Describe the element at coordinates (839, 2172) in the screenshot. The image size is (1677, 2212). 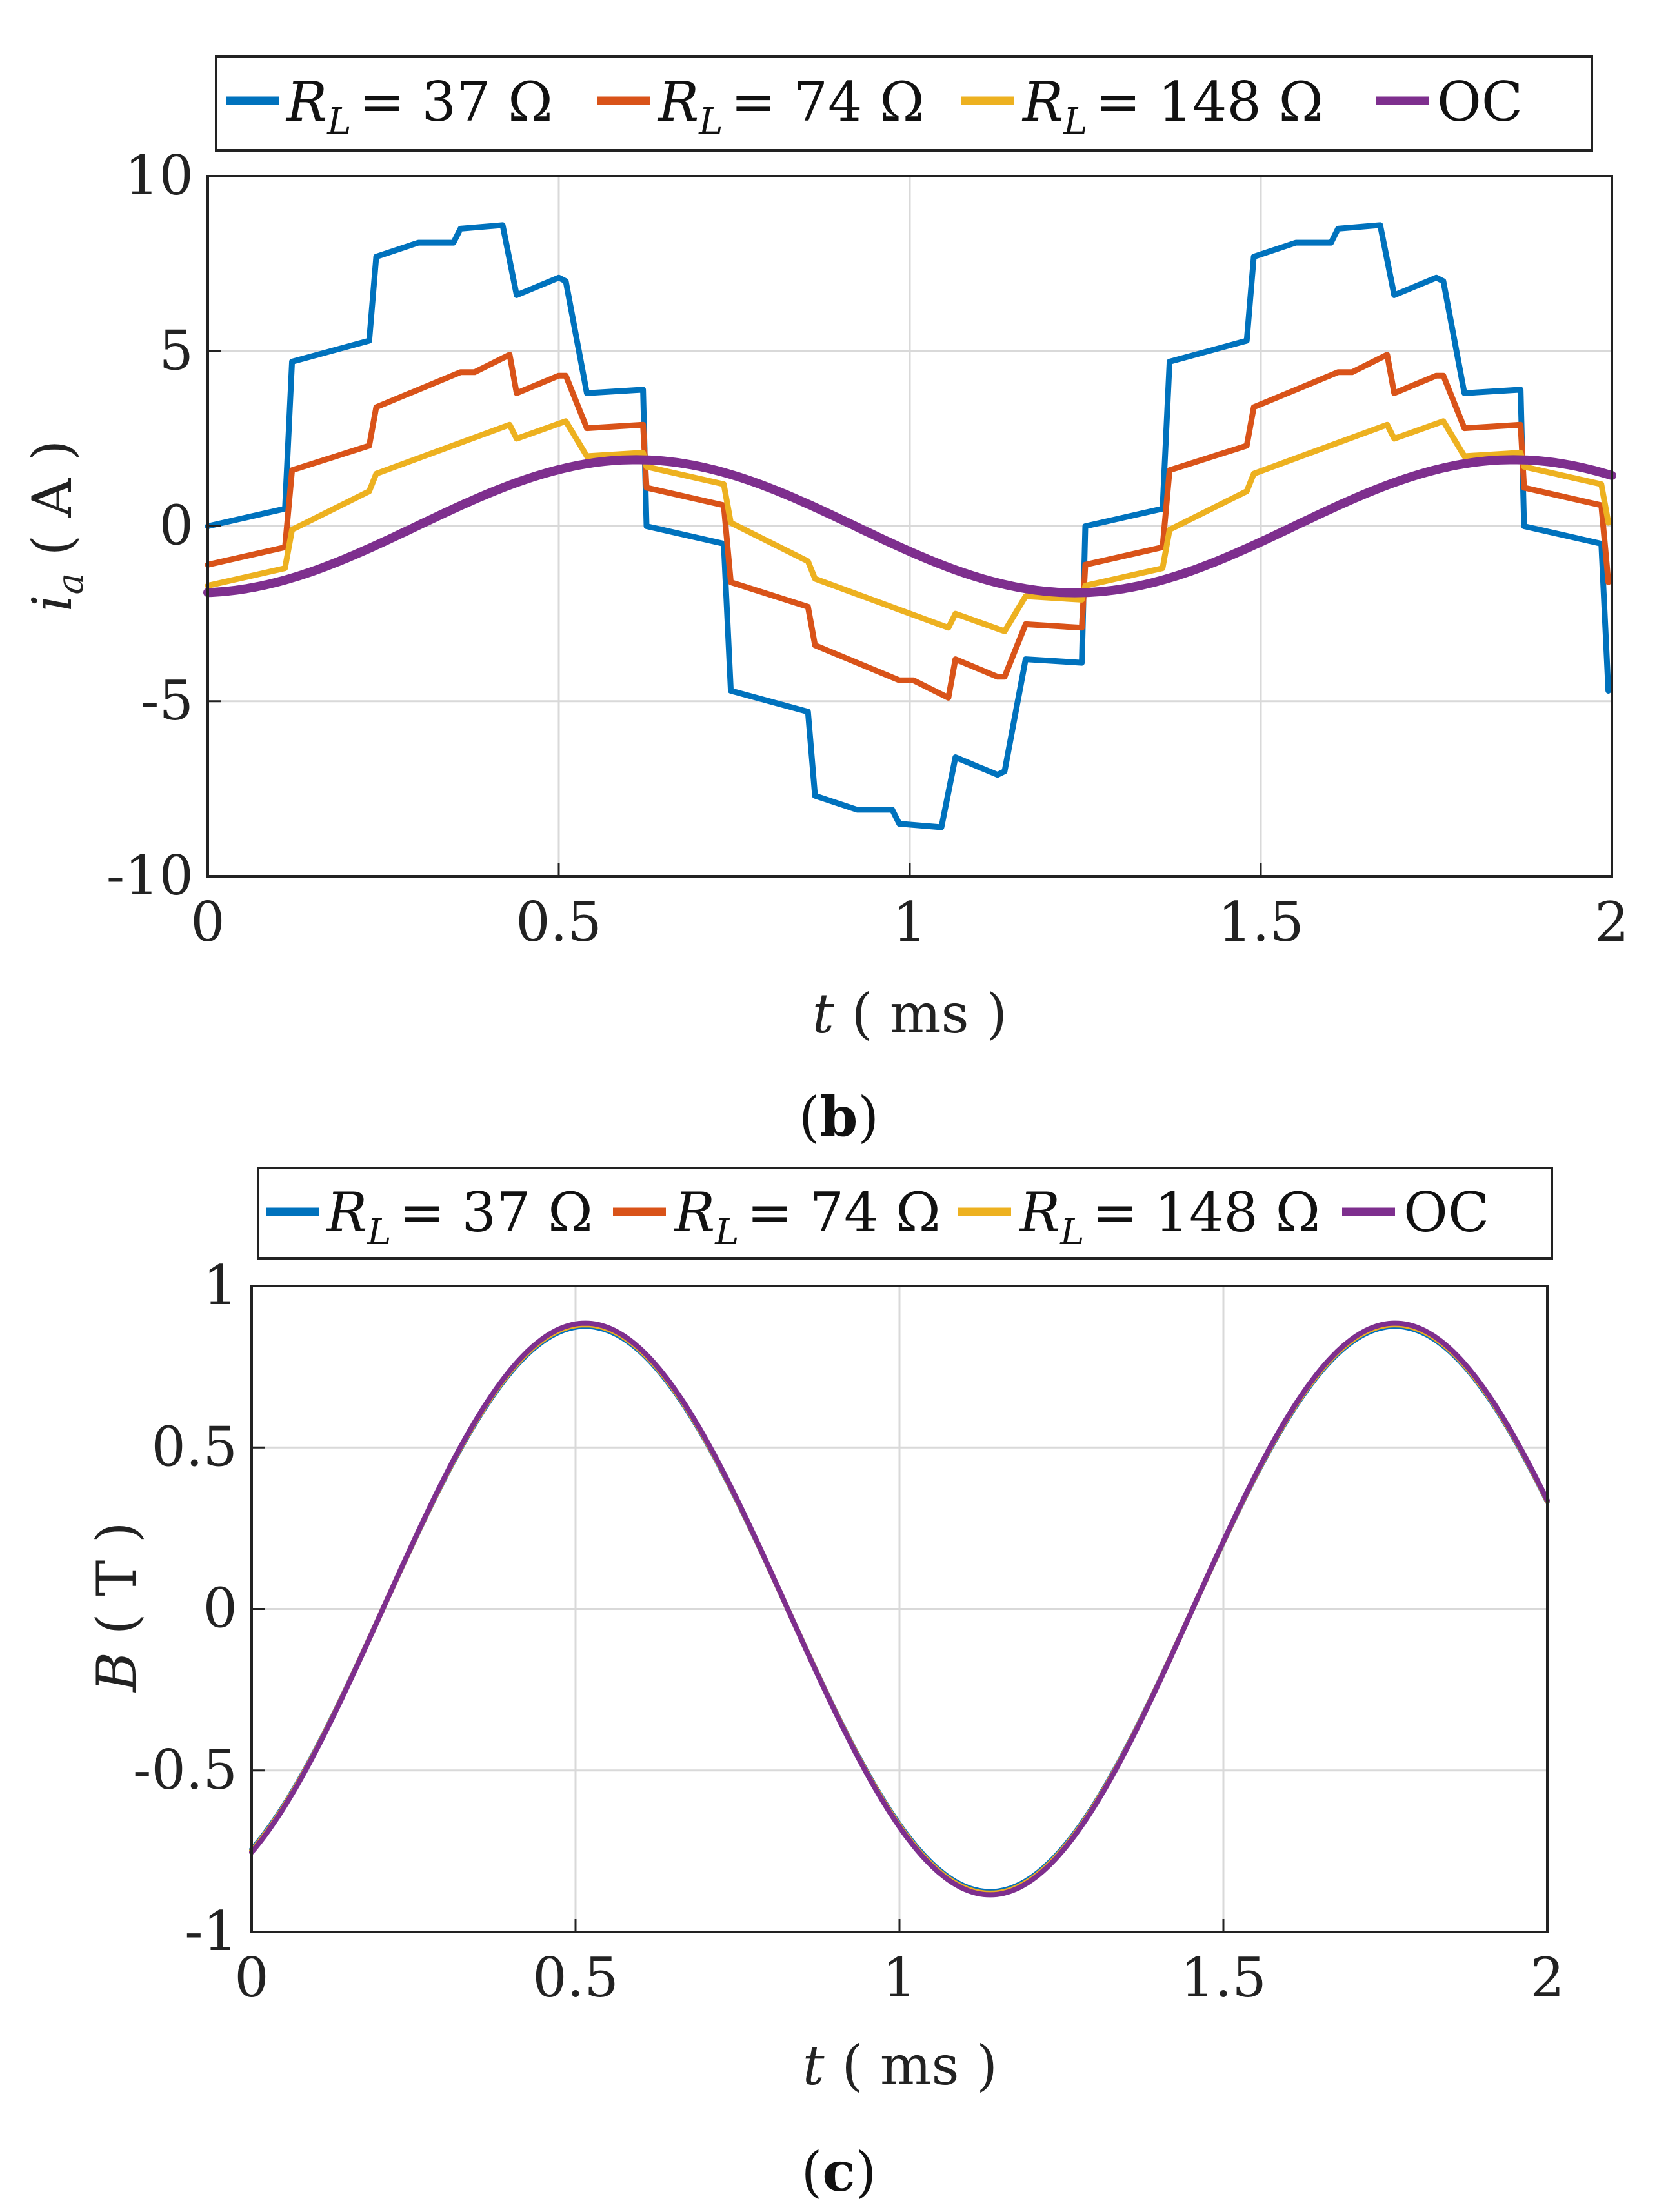
I see `caption-c: (c)` at that location.